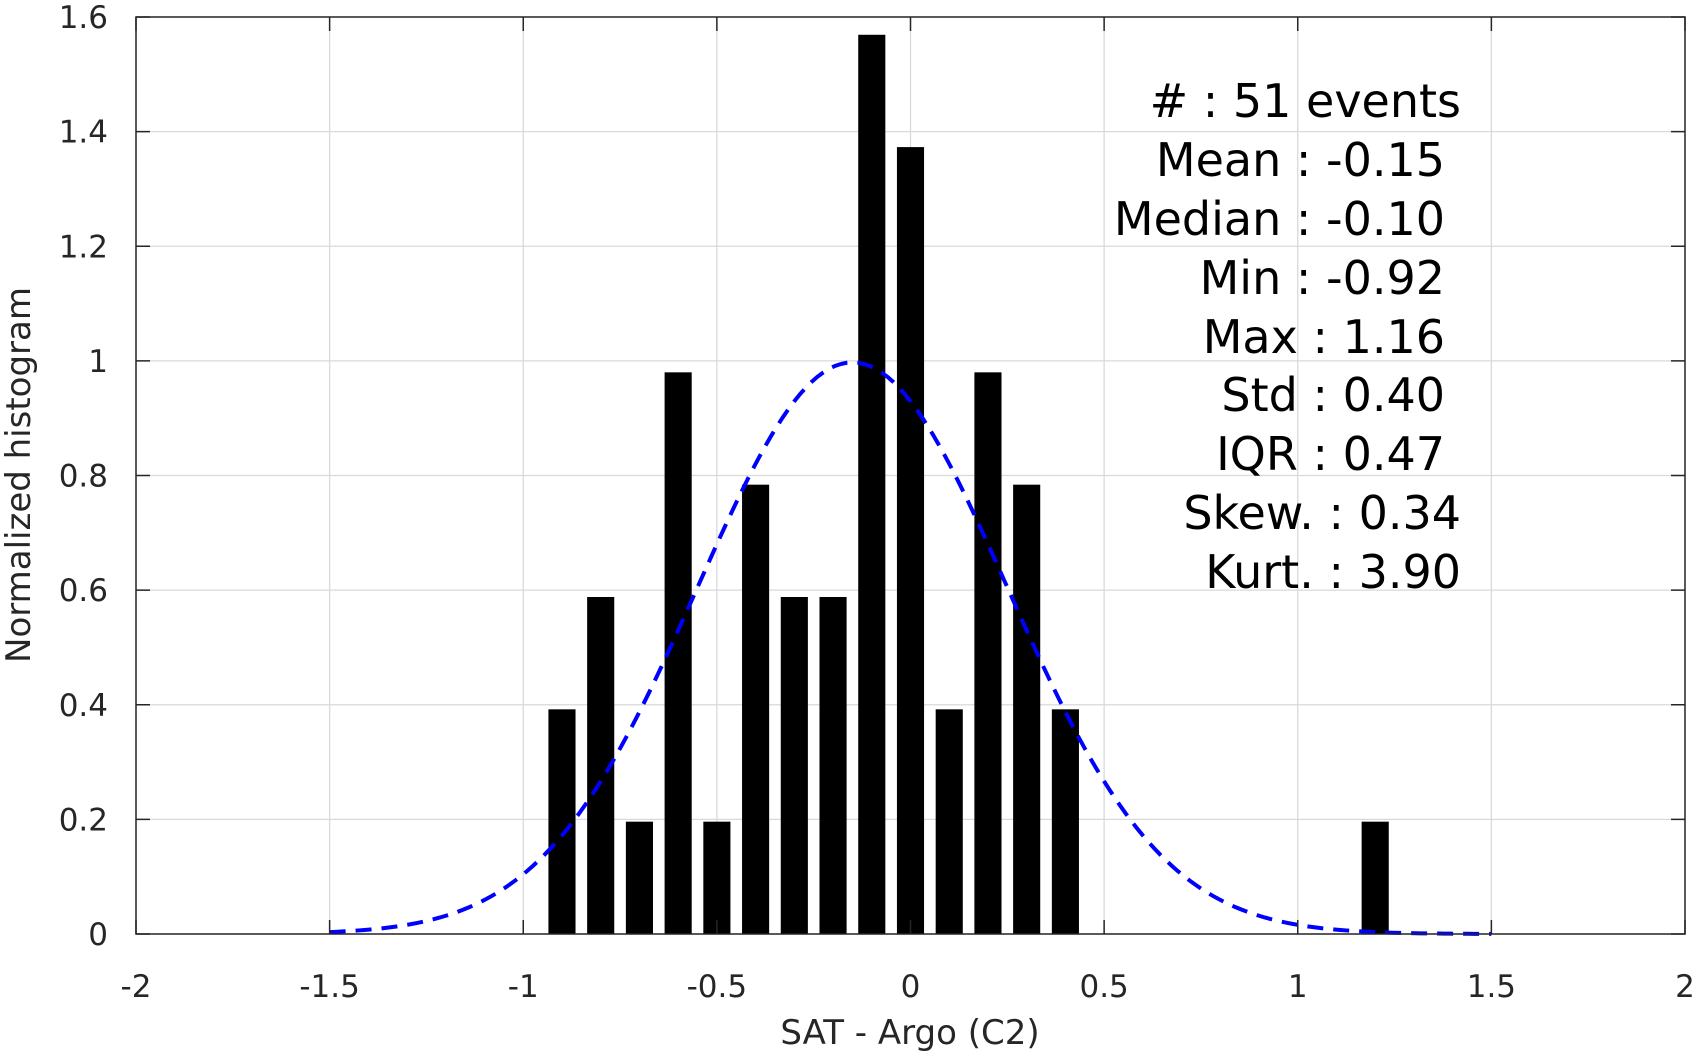 The image size is (1703, 1056). What do you see at coordinates (98, 935) in the screenshot?
I see `y-tick-label: 0` at bounding box center [98, 935].